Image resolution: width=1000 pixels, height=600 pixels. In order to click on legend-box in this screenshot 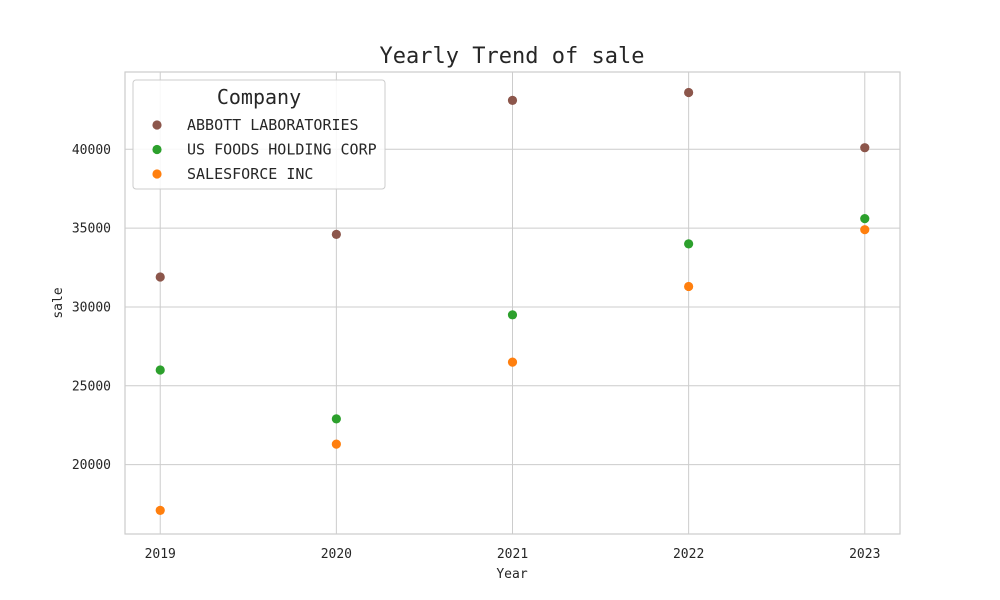, I will do `click(259, 134)`.